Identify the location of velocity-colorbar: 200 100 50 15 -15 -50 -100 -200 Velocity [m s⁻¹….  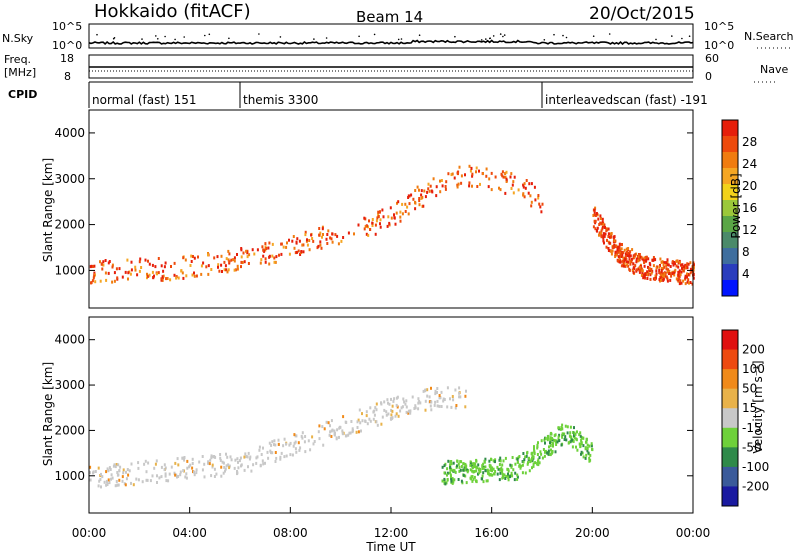
(745, 418).